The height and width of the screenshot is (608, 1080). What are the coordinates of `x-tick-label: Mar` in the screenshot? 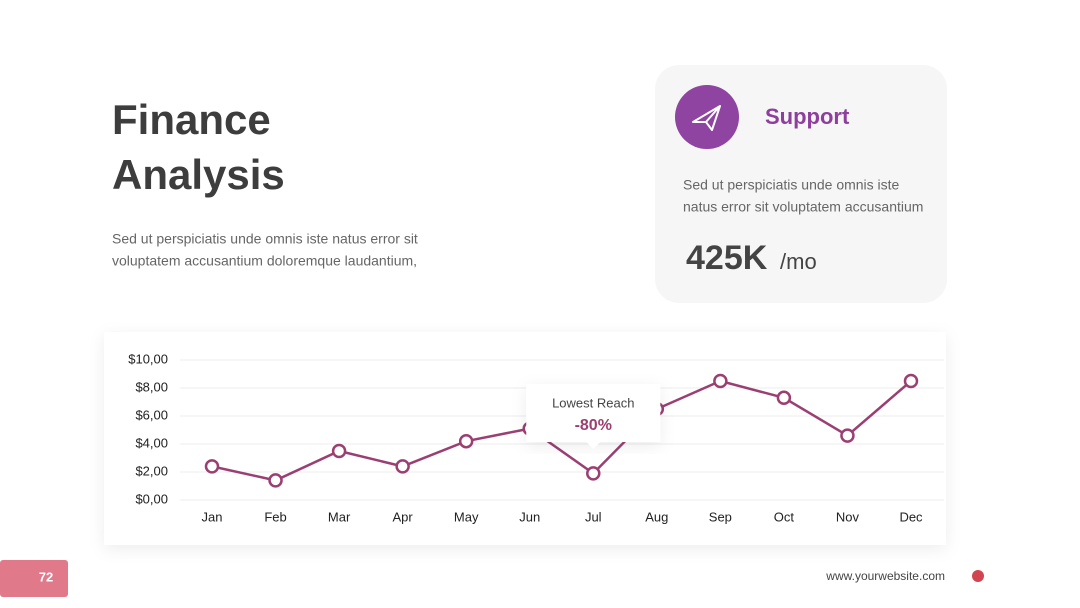 It's located at (339, 516).